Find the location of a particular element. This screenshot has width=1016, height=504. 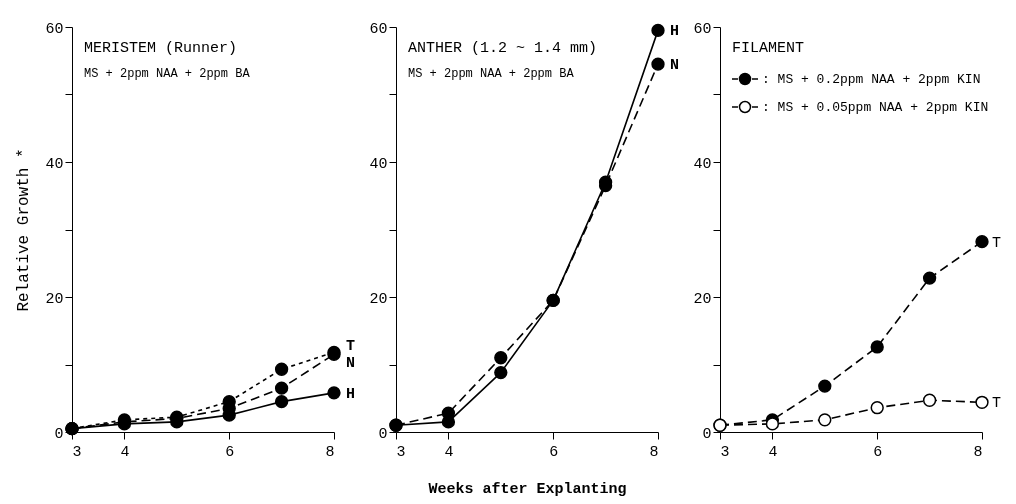

text: MERISTEM (Runner) is located at coordinates (161, 48).